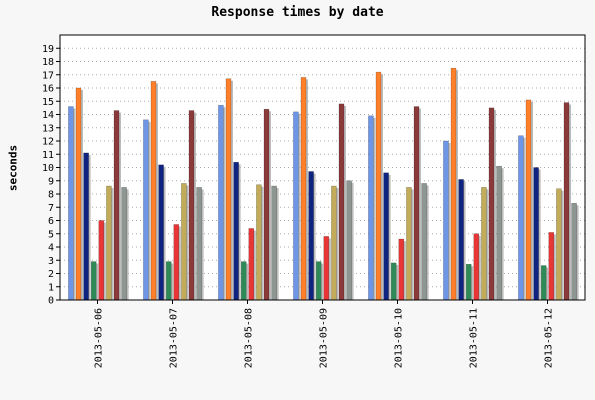  Describe the element at coordinates (51, 248) in the screenshot. I see `y-tick-label: 4` at that location.